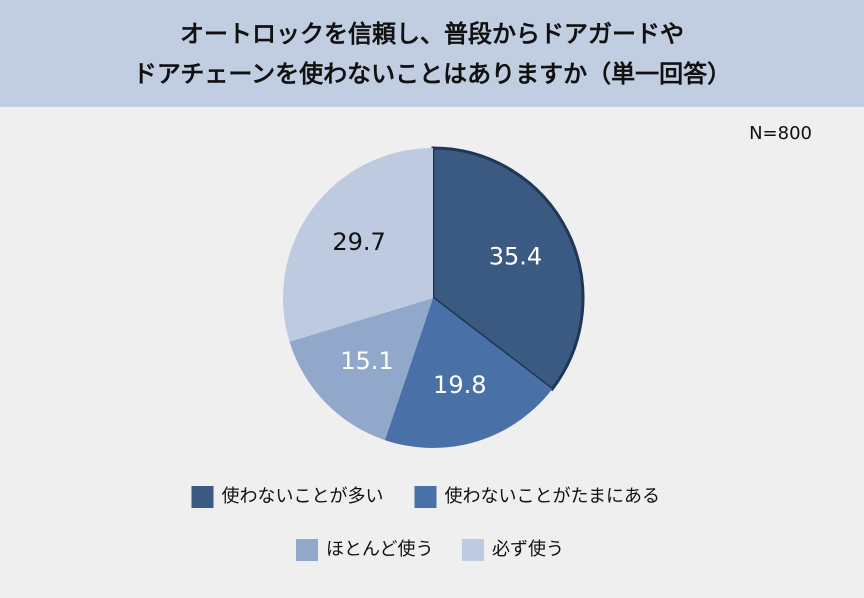 This screenshot has width=864, height=598. I want to click on annotation: N=800, so click(780, 133).